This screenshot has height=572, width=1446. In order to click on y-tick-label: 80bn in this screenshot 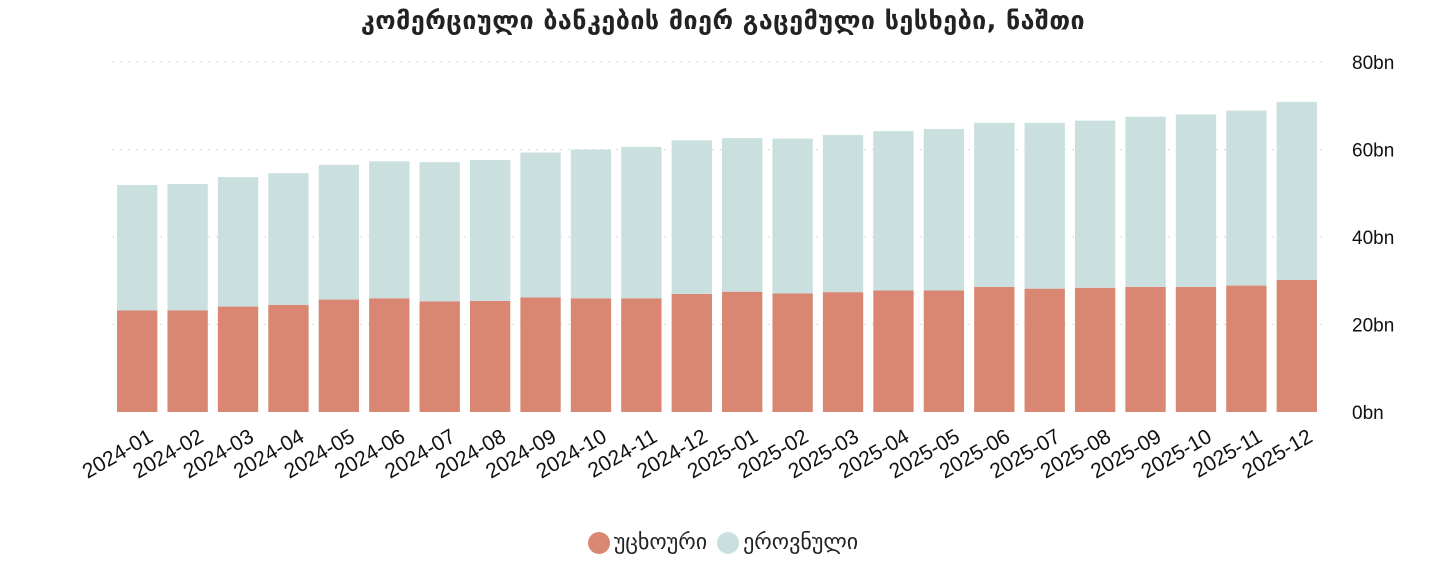, I will do `click(1373, 63)`.